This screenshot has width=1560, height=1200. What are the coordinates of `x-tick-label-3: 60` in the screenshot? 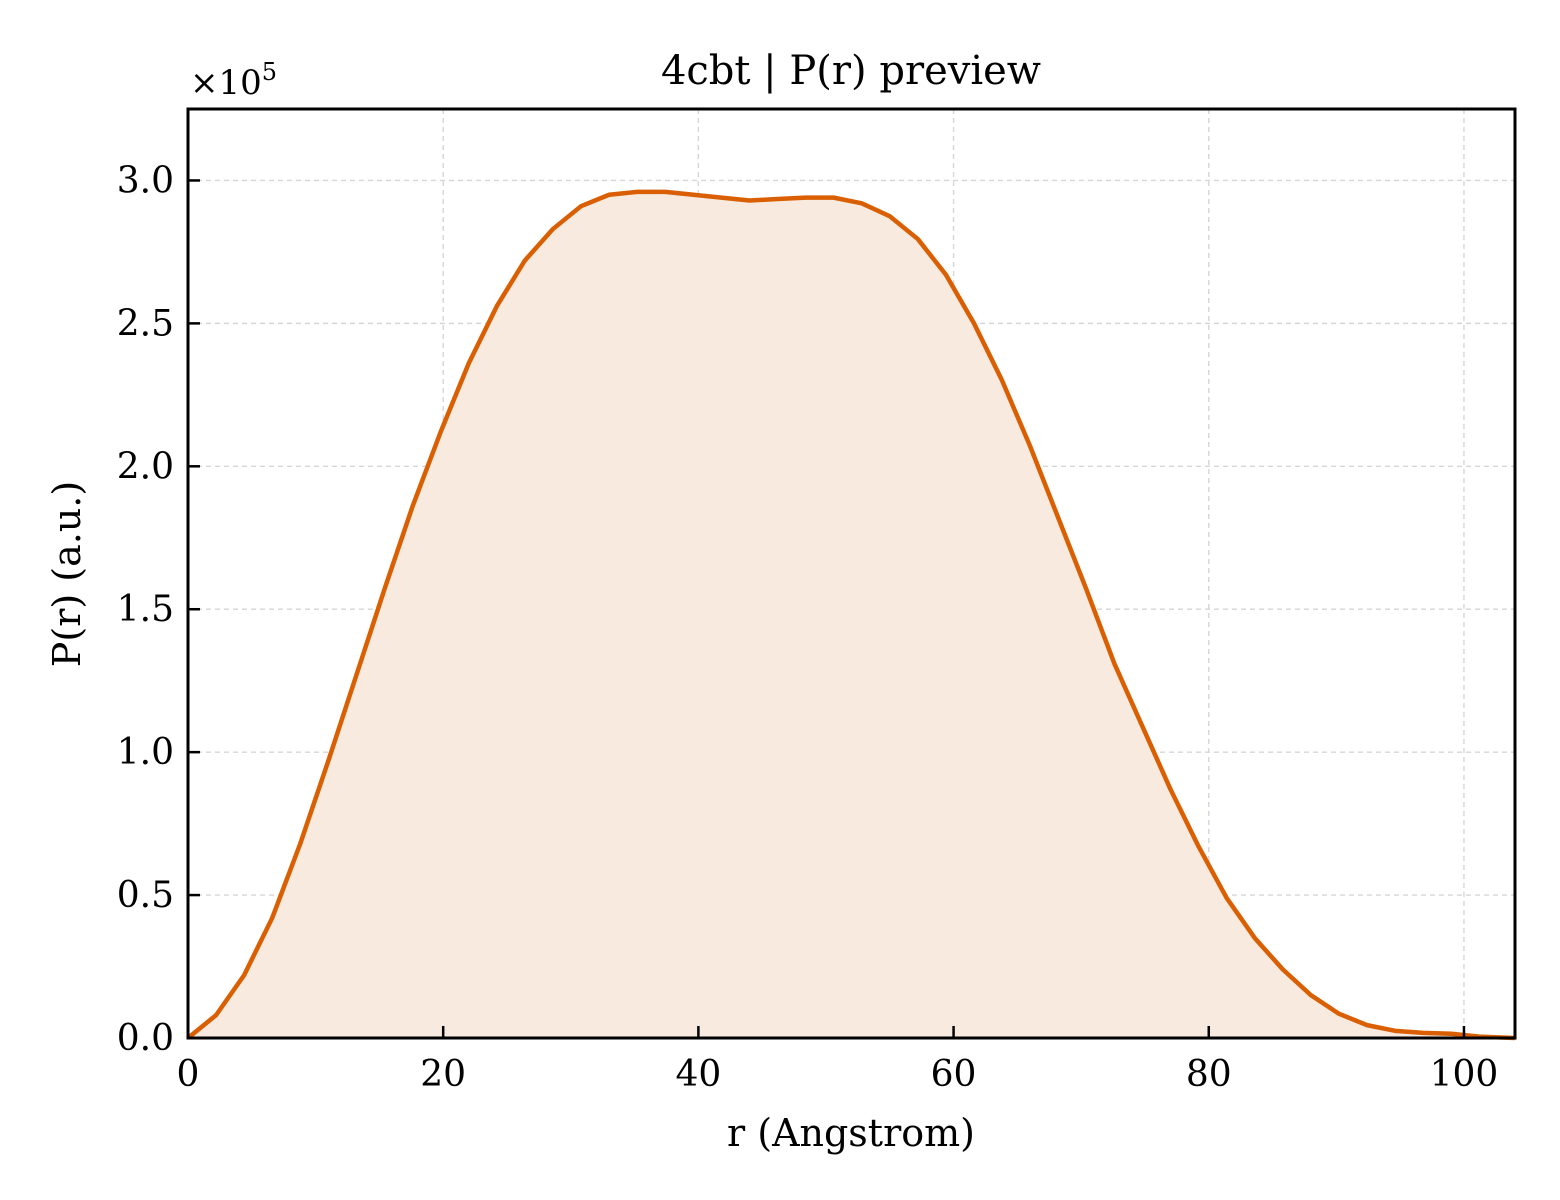 It's located at (954, 1074).